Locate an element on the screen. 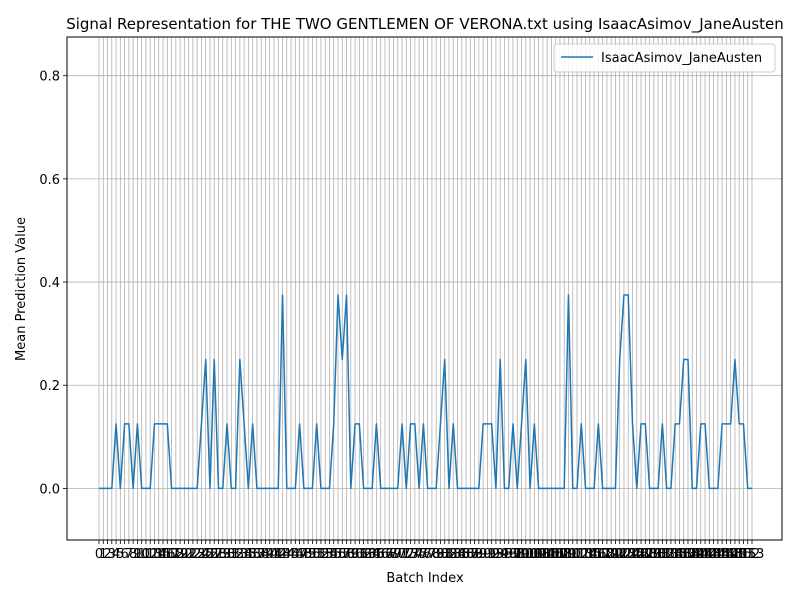  x-tick-label: 106 is located at coordinates (551, 554).